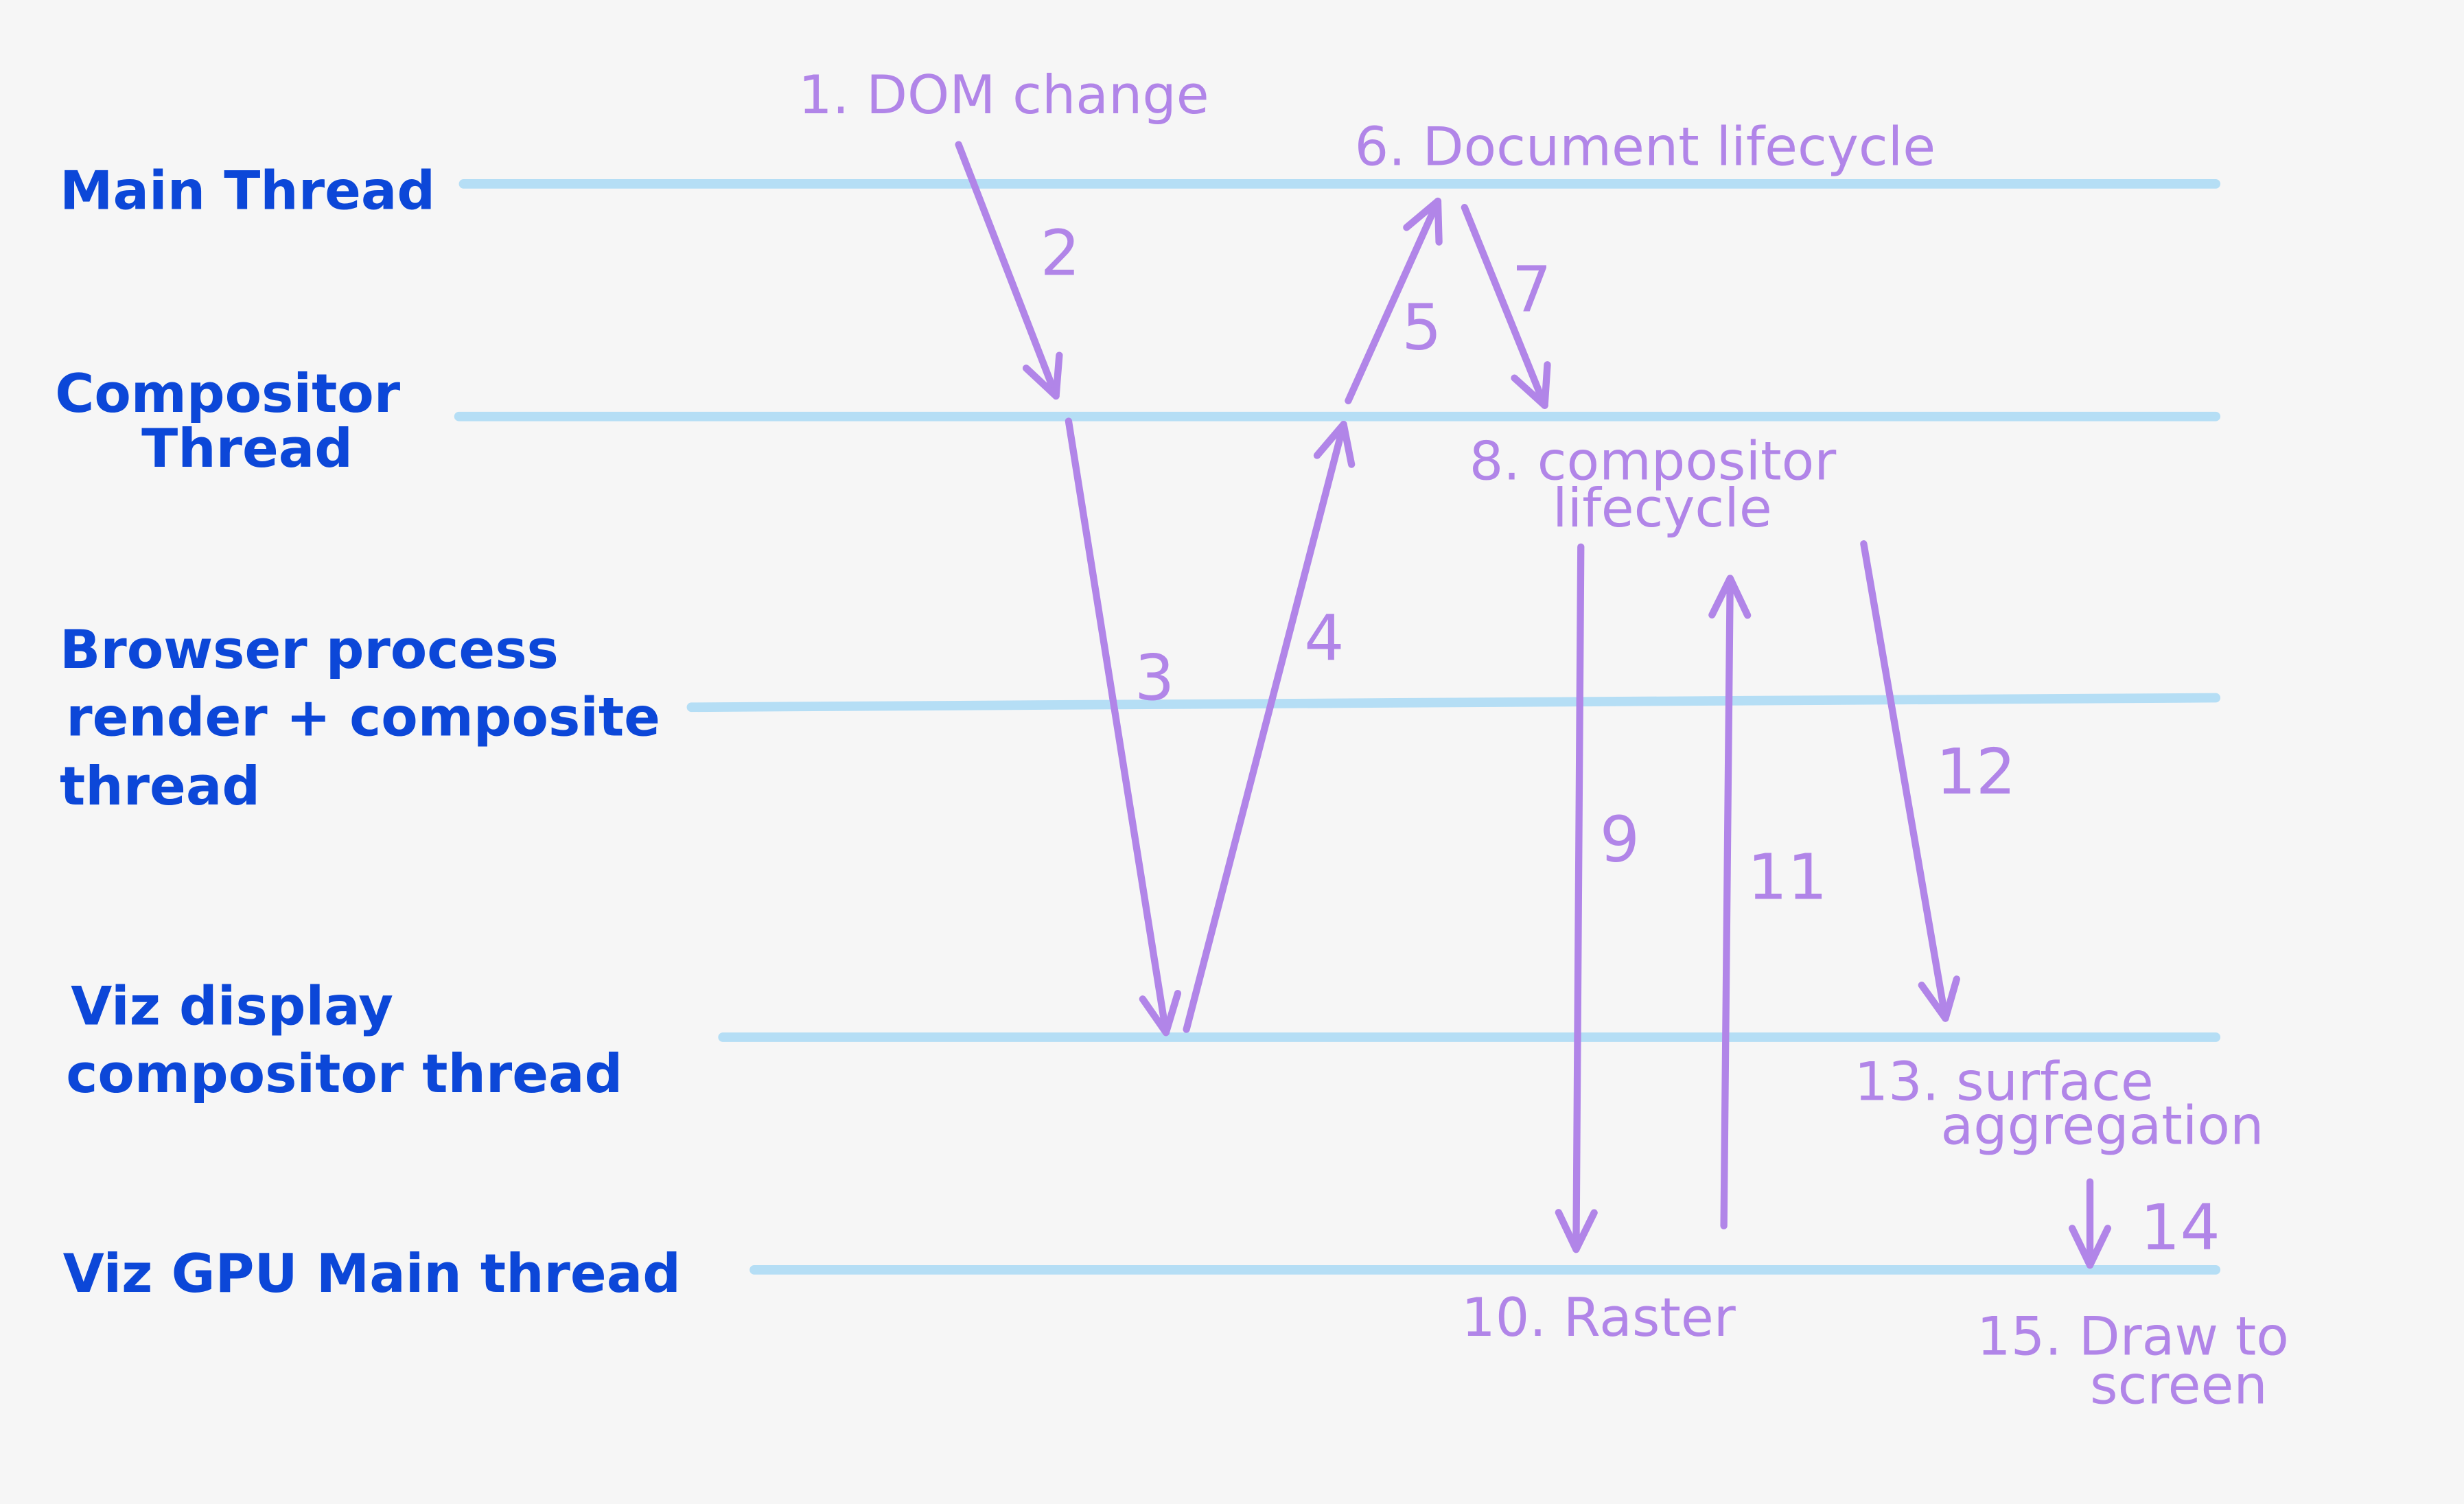  Describe the element at coordinates (1620, 840) in the screenshot. I see `arrow-9-label: 9` at that location.